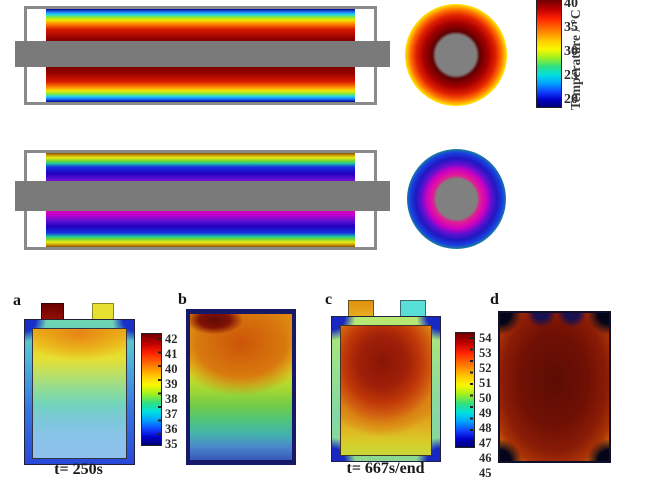 The image size is (650, 491). I want to click on tick-label: 36, so click(171, 429).